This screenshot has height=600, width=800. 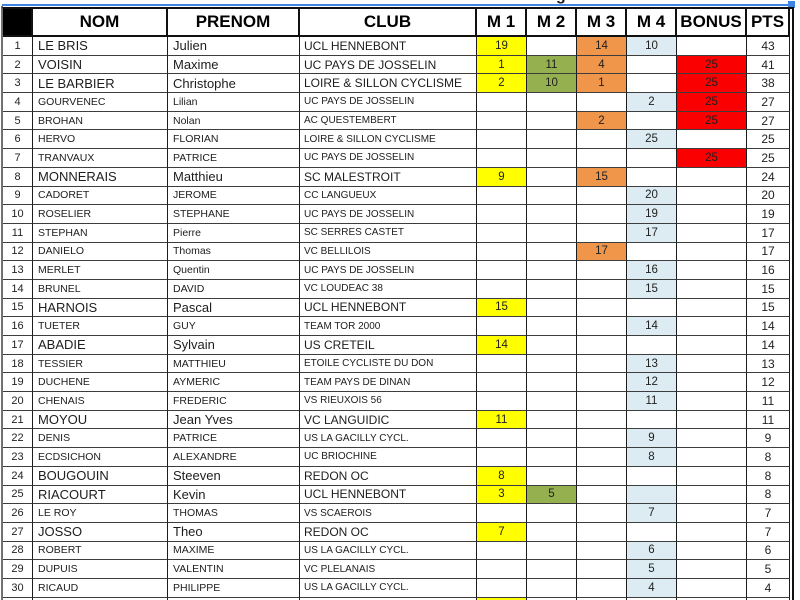 I want to click on cell-prenom: Jean Yves, so click(x=234, y=420).